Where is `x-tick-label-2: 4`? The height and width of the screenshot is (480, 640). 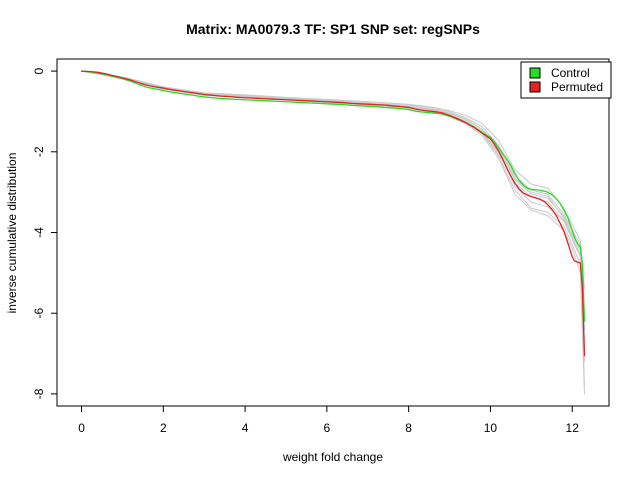
x-tick-label-2: 4 is located at coordinates (245, 428).